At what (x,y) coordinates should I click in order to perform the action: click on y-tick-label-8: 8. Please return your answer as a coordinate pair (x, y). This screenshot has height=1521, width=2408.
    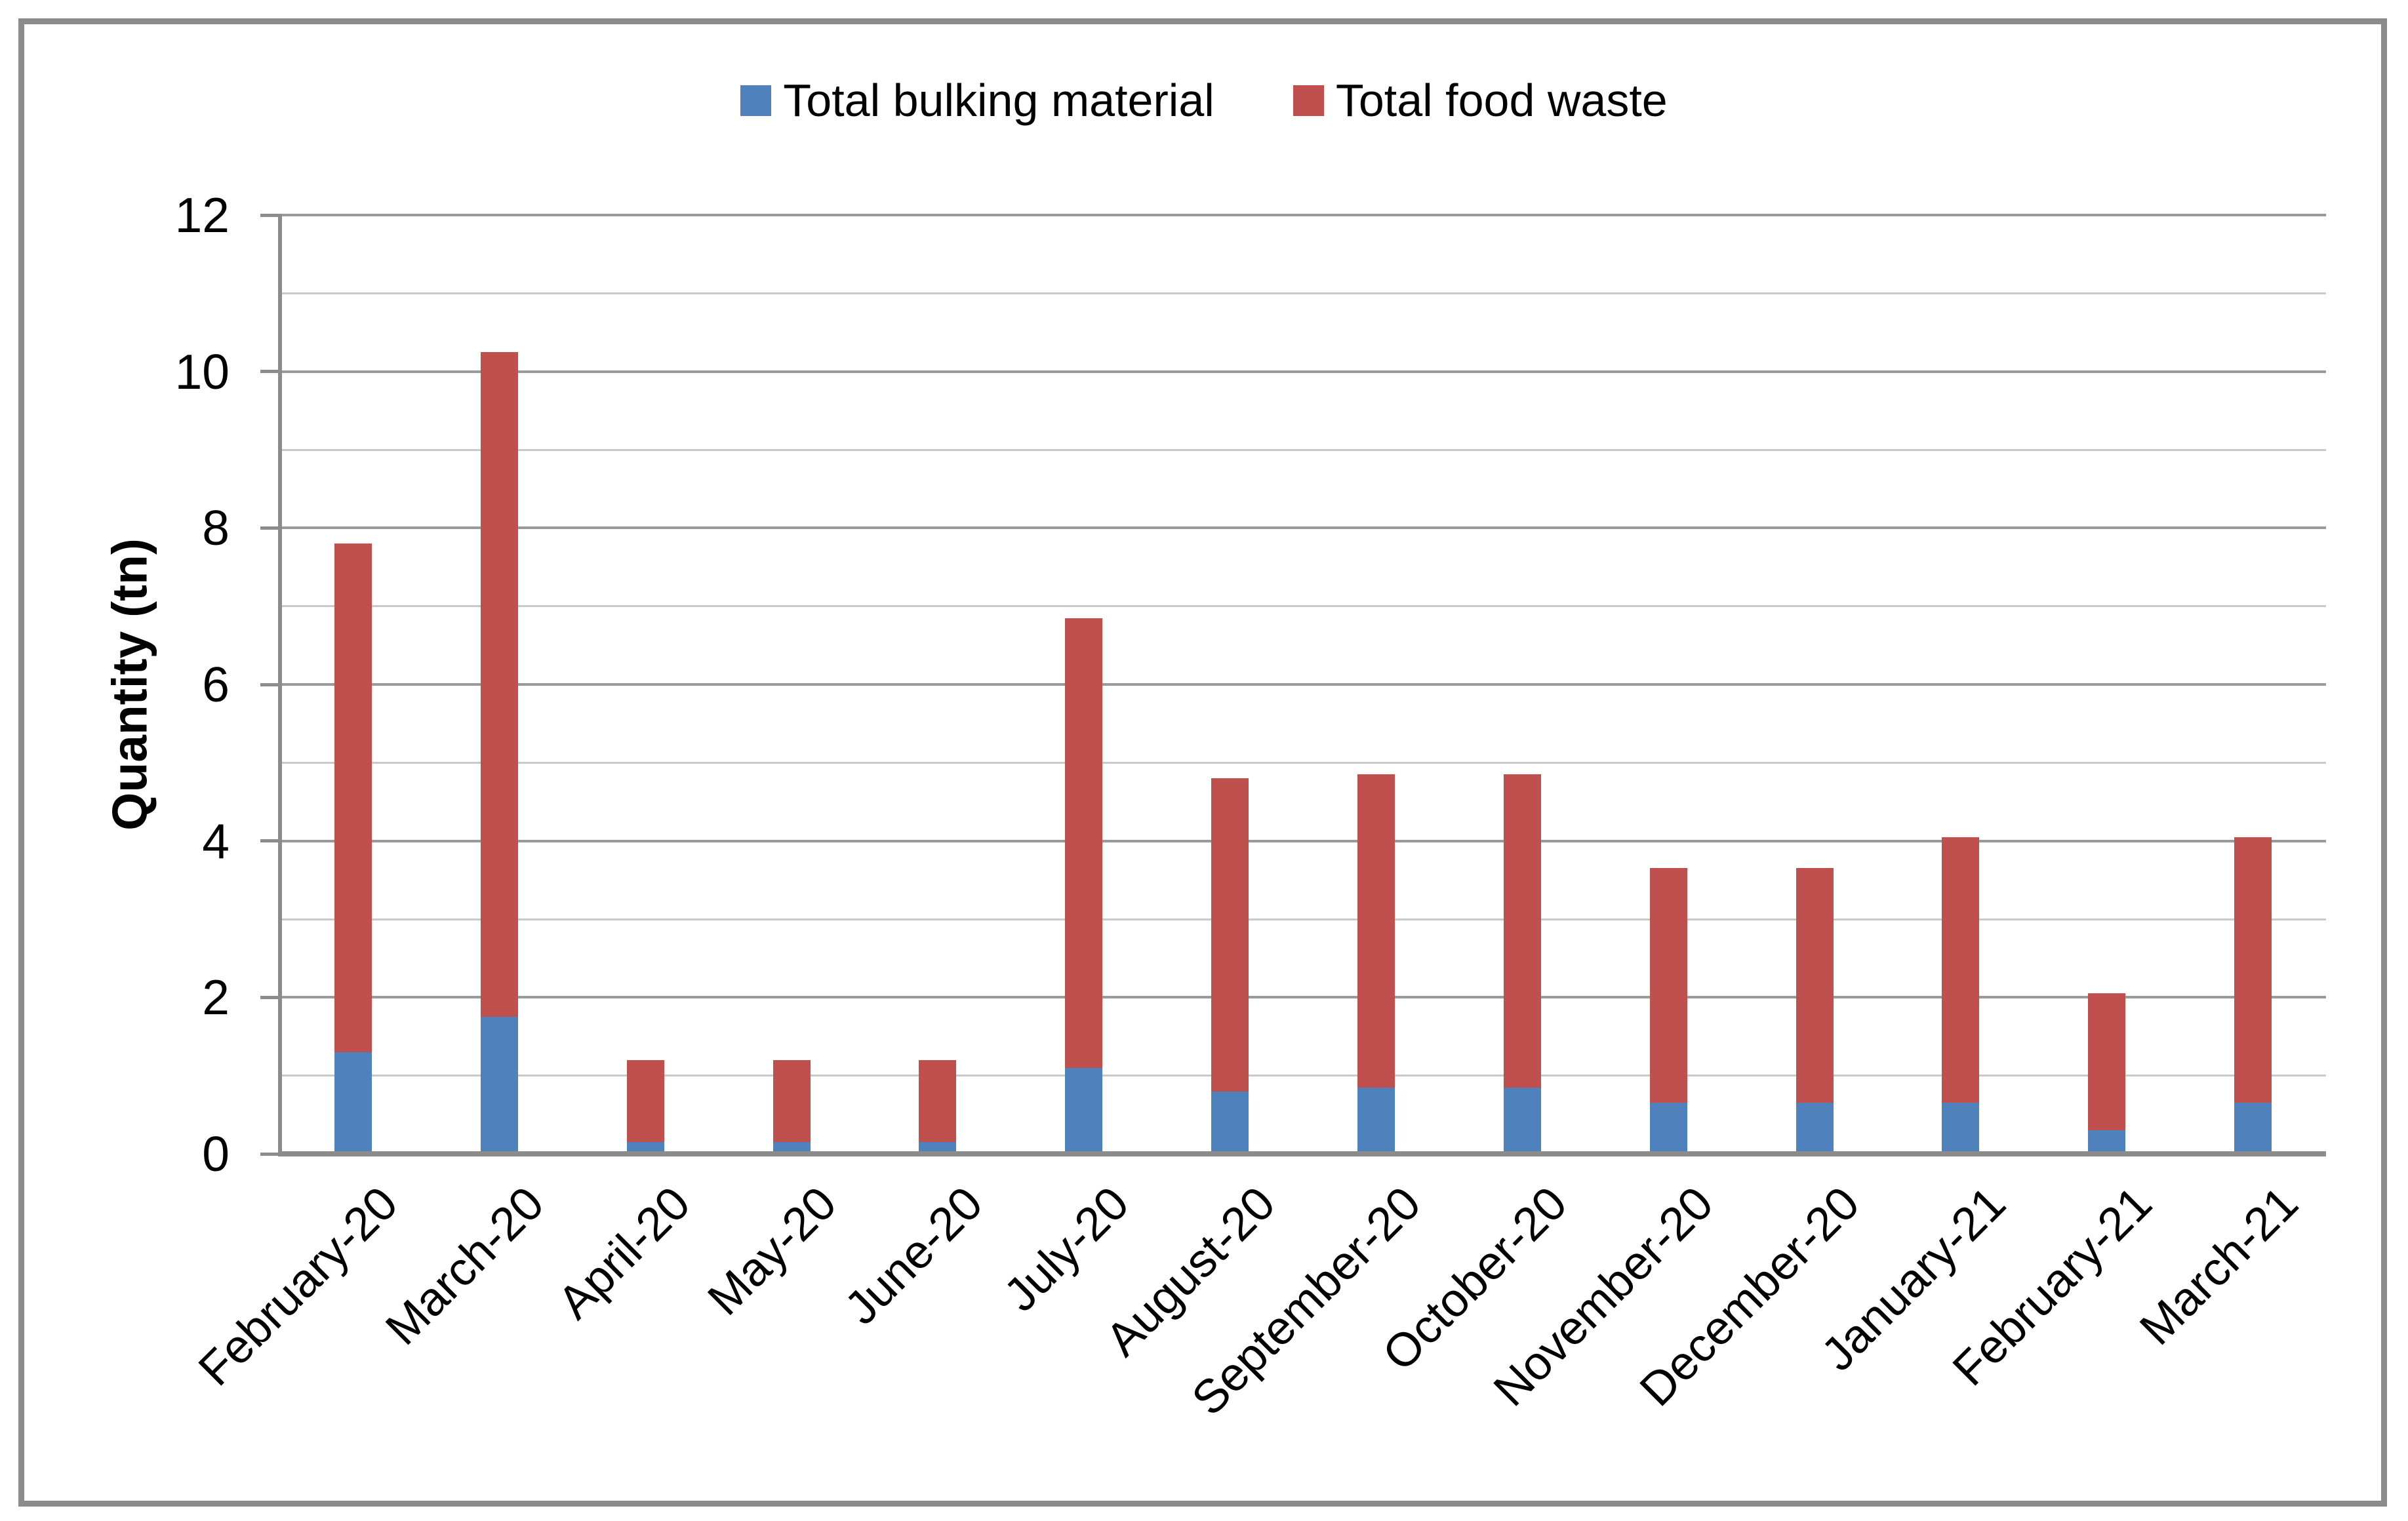
    Looking at the image, I should click on (216, 528).